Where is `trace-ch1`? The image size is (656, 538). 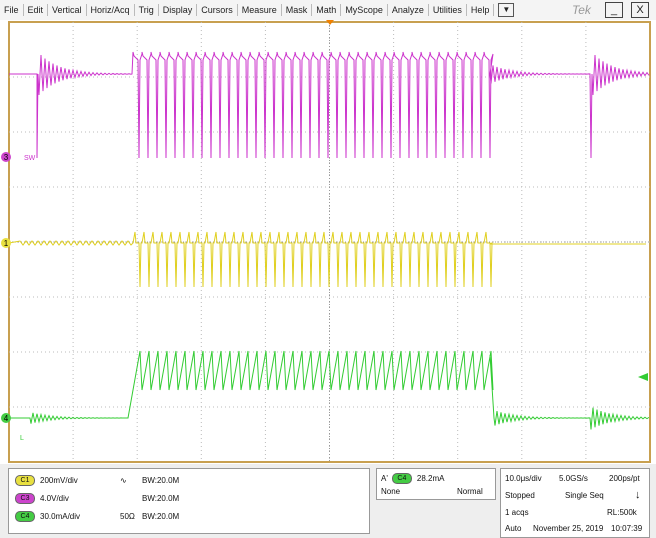
trace-ch1 is located at coordinates (327, 259).